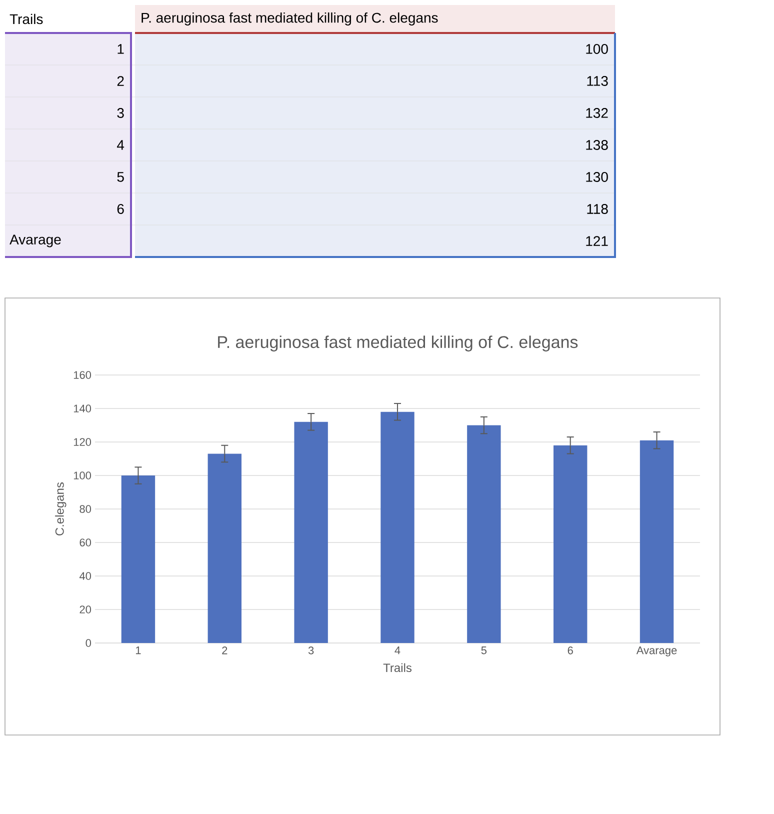  What do you see at coordinates (89, 643) in the screenshot?
I see `y-tick-label: 0` at bounding box center [89, 643].